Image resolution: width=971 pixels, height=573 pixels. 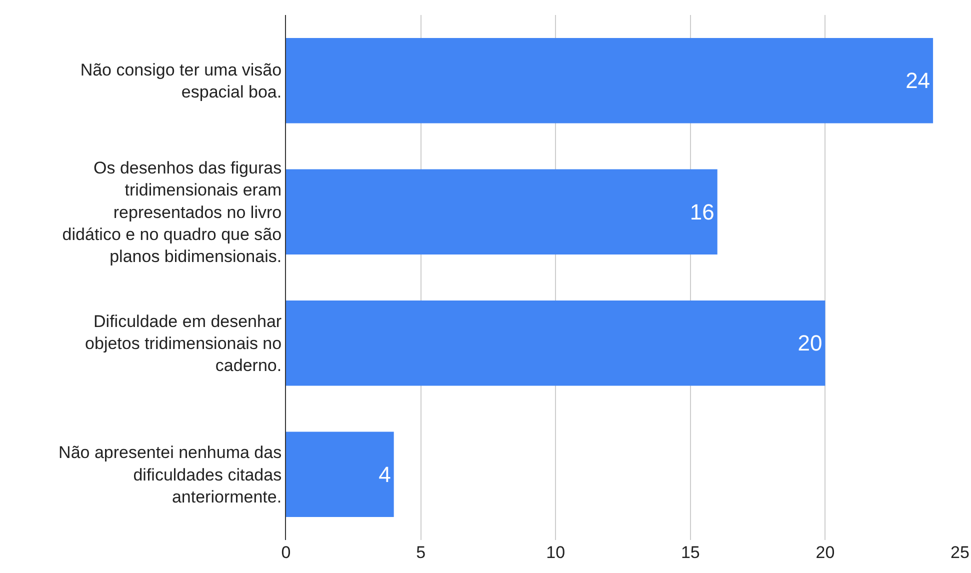 What do you see at coordinates (810, 343) in the screenshot?
I see `data-label: 20` at bounding box center [810, 343].